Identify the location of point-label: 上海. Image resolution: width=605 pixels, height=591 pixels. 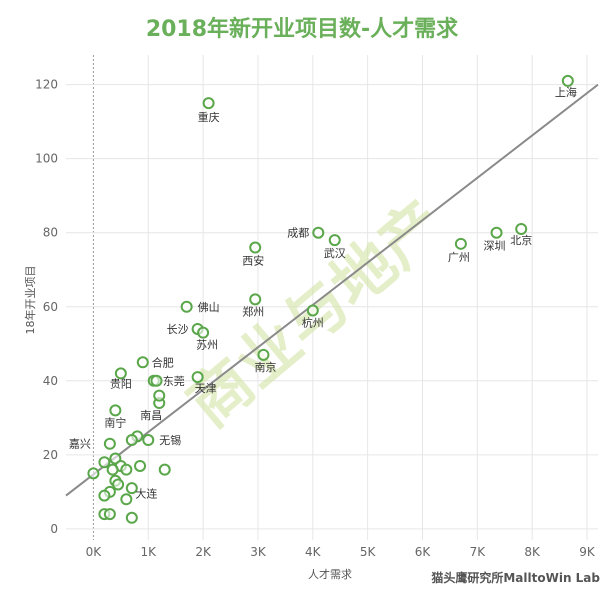
(566, 92).